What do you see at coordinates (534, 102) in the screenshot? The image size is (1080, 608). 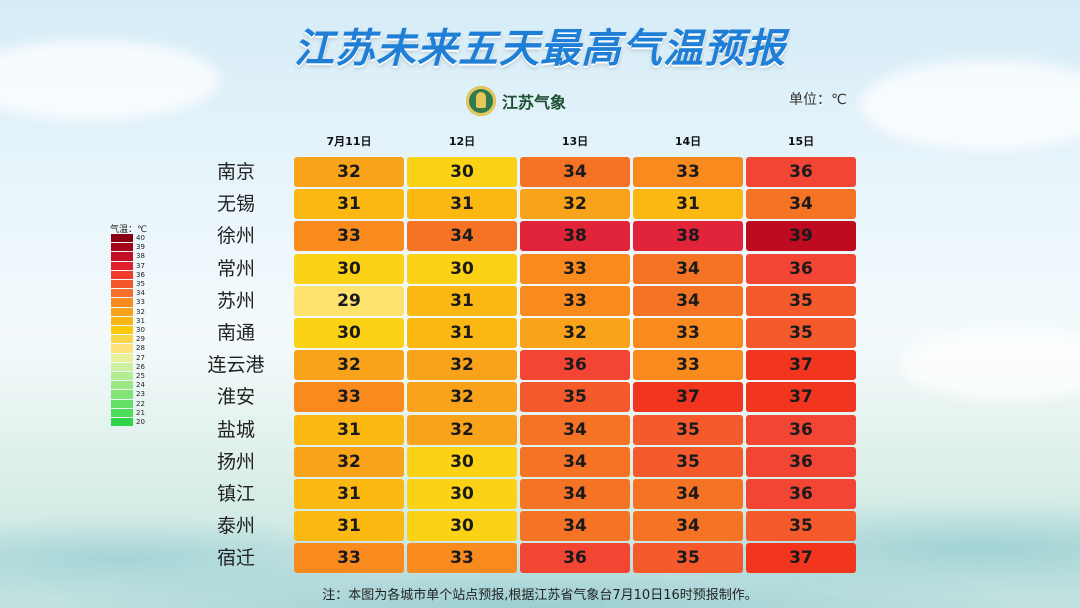 I see `logo-text: 江苏气象` at bounding box center [534, 102].